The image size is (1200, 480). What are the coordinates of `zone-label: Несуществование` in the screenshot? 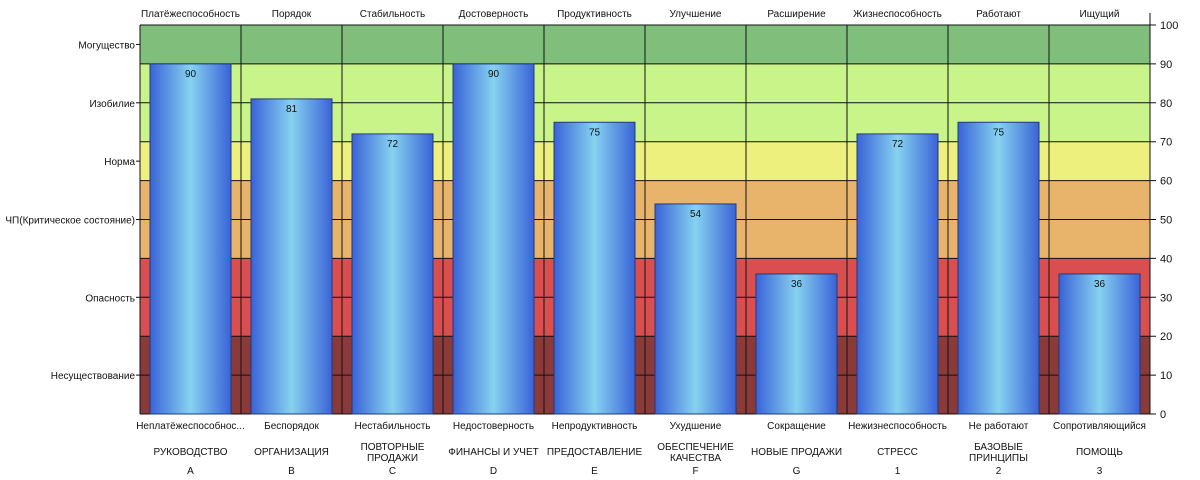 It's located at (93, 376).